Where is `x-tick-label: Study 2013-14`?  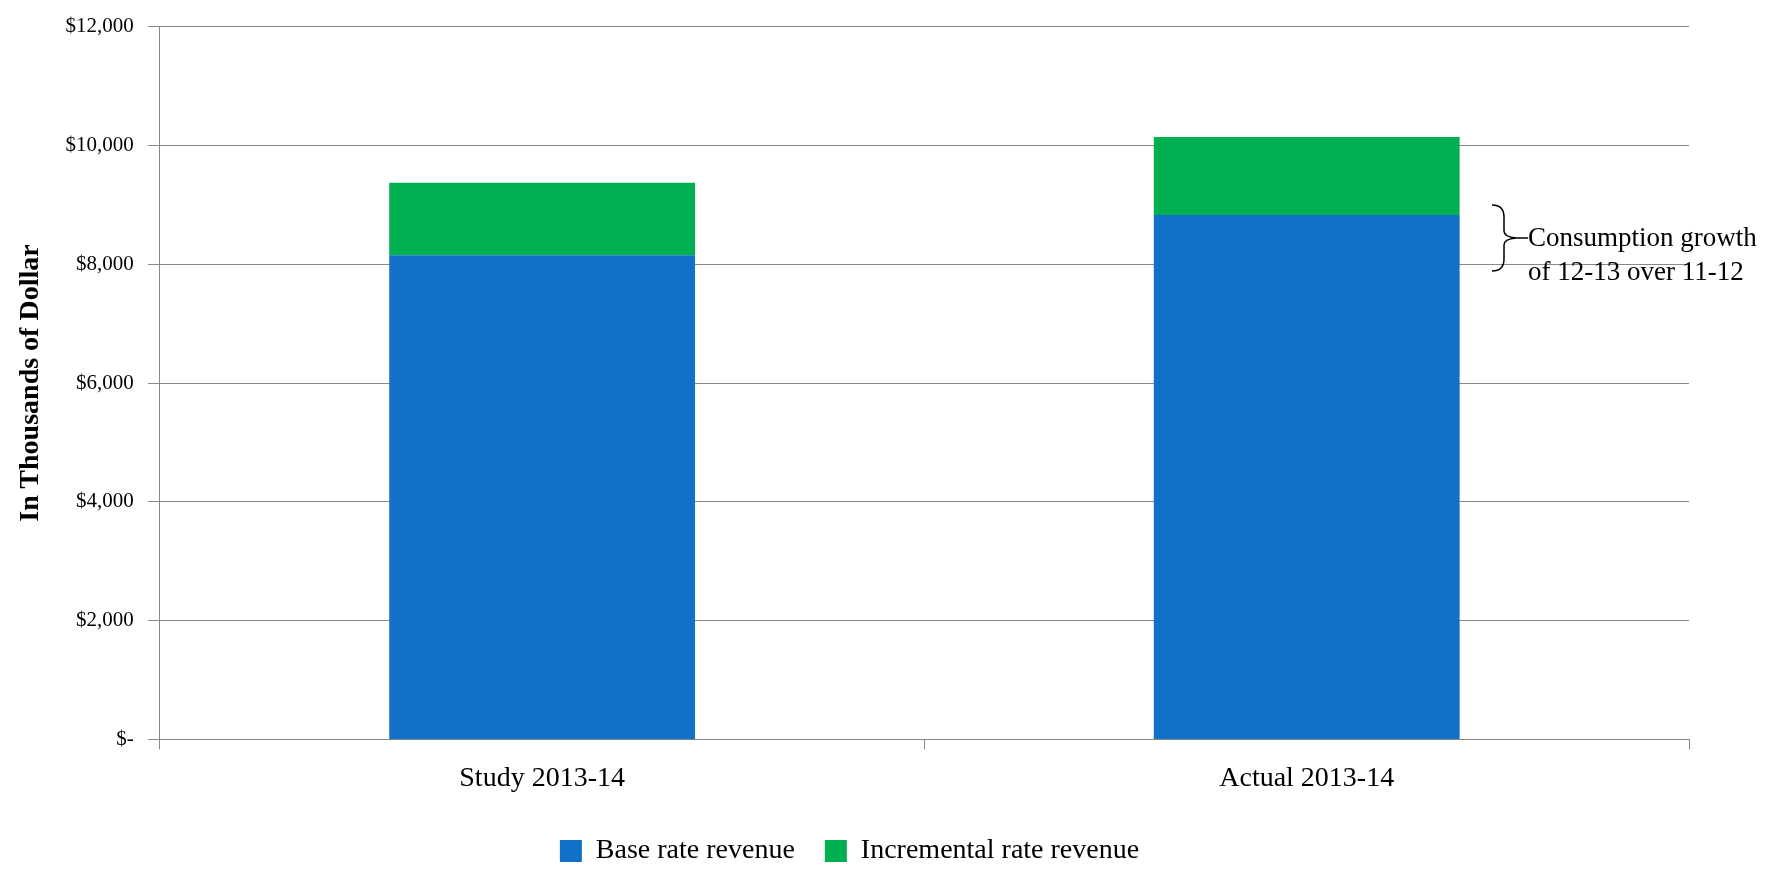 x-tick-label: Study 2013-14 is located at coordinates (542, 776).